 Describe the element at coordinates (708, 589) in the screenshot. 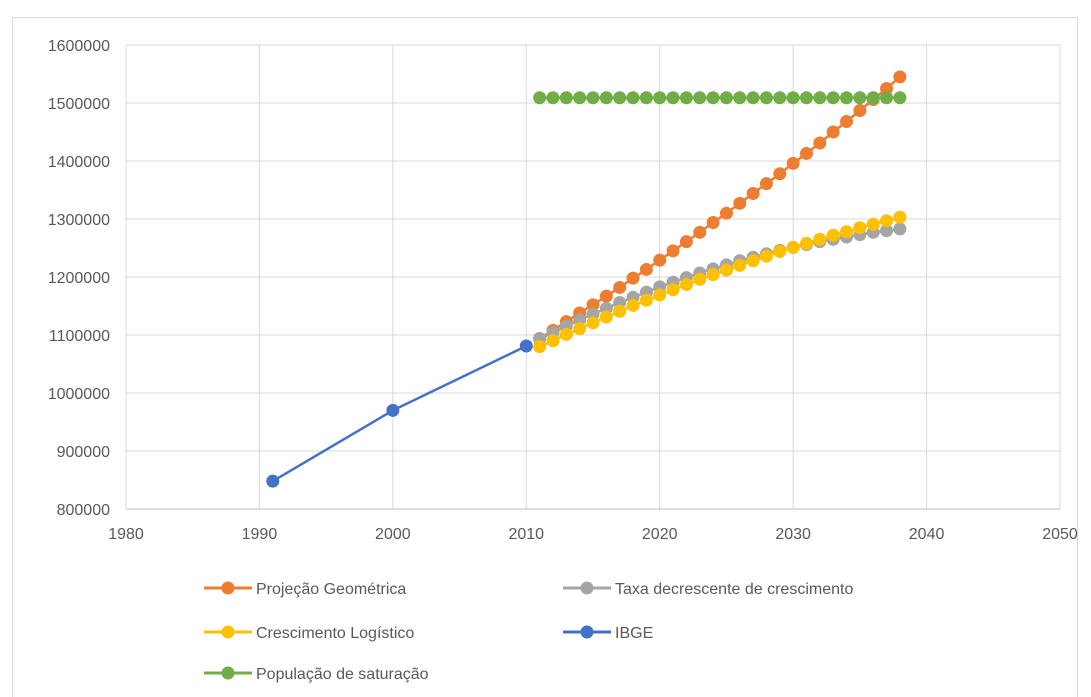

I see `legend-entry: Taxa decrescente de crescimento` at that location.